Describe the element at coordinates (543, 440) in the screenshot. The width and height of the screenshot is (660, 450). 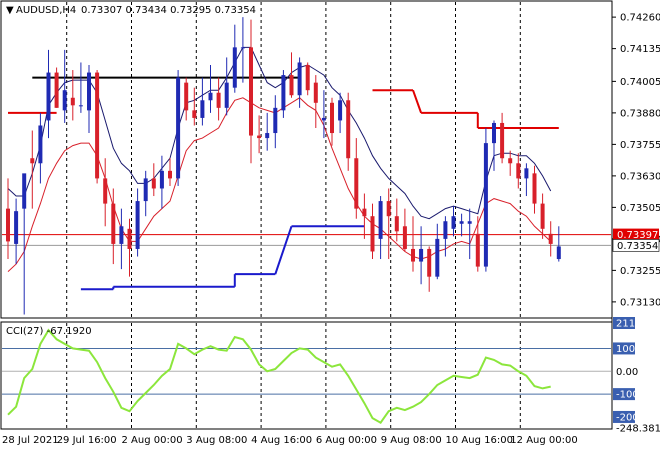
I see `x-tick-label: 12 Aug 00:00` at that location.